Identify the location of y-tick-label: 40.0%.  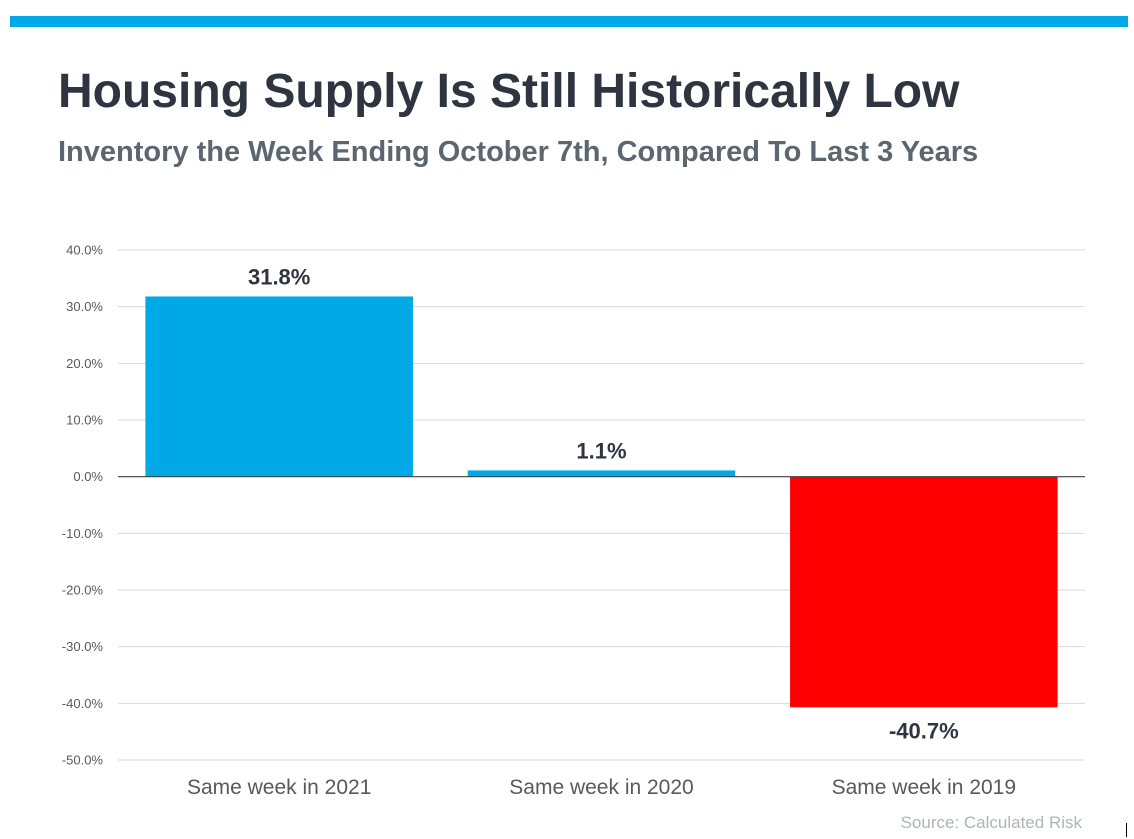
(84, 250).